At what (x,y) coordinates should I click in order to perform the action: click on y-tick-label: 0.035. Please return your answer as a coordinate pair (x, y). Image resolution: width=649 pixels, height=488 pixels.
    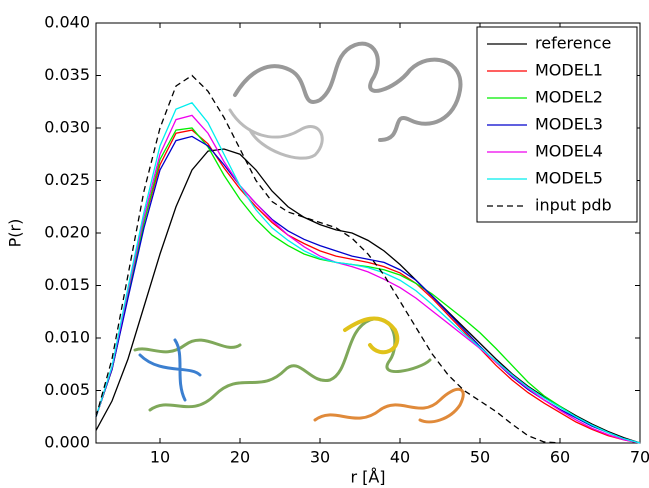
    Looking at the image, I should click on (67, 74).